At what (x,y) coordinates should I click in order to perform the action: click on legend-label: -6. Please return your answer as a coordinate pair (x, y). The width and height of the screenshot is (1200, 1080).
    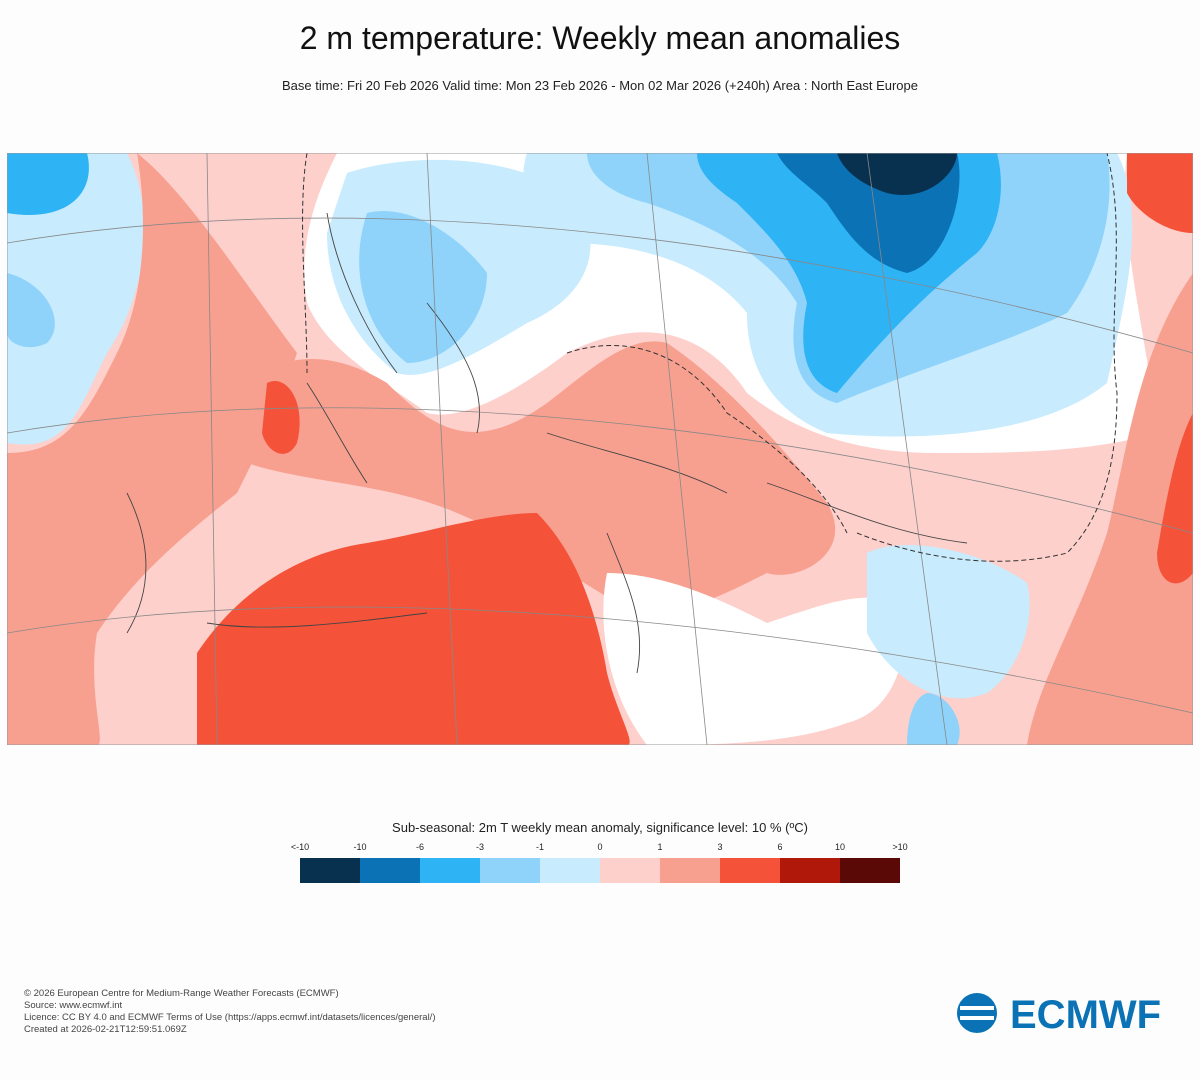
    Looking at the image, I should click on (420, 847).